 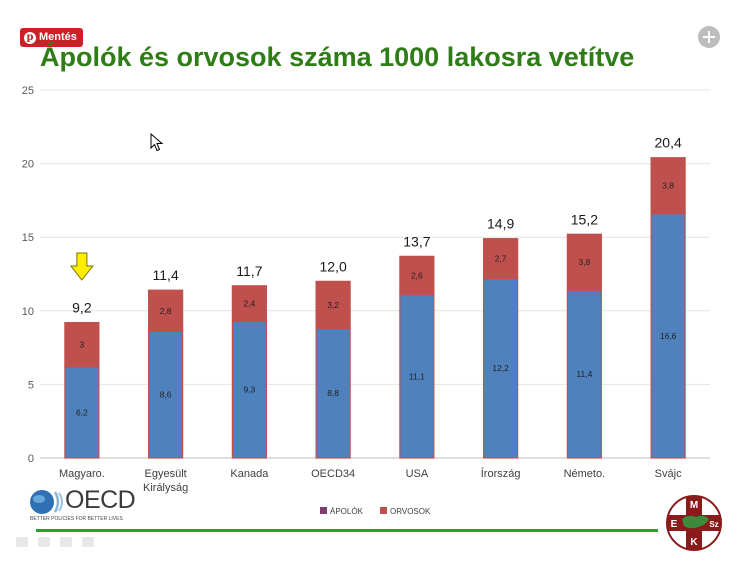 I want to click on segment-data-label: 6,2, so click(x=82, y=412).